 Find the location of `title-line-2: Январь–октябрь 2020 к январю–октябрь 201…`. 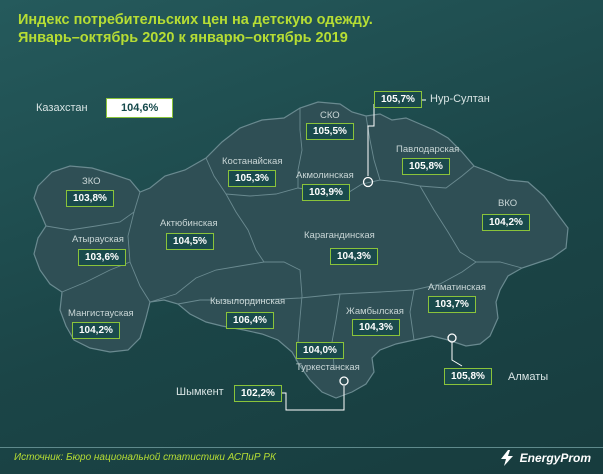

title-line-2: Январь–октябрь 2020 к январю–октябрь 201… is located at coordinates (183, 38).